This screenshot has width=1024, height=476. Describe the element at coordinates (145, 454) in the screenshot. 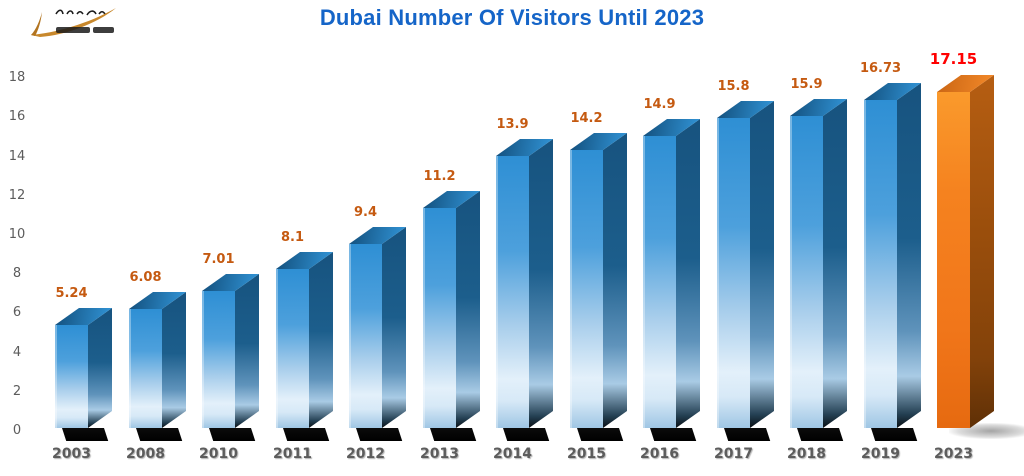

I see `x-axis-label-2008: 2008` at that location.